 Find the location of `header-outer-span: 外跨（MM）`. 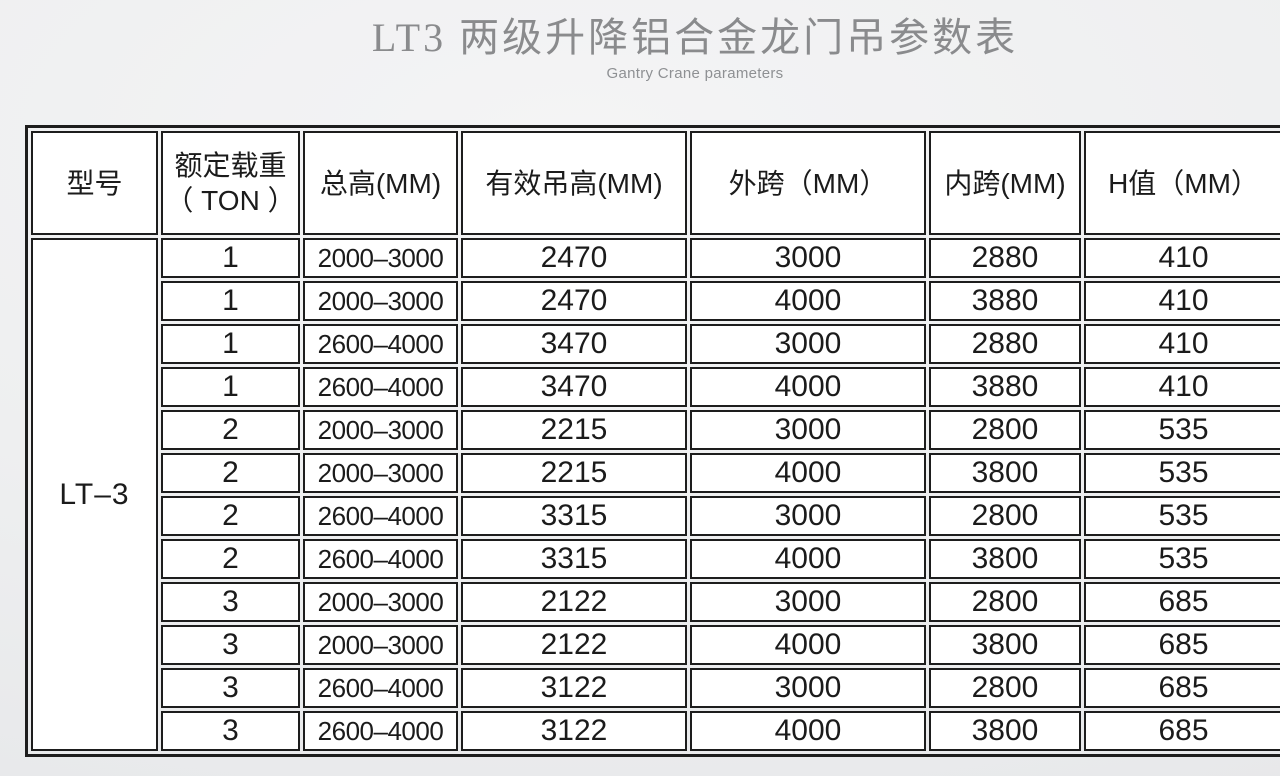

header-outer-span: 外跨（MM） is located at coordinates (808, 183).